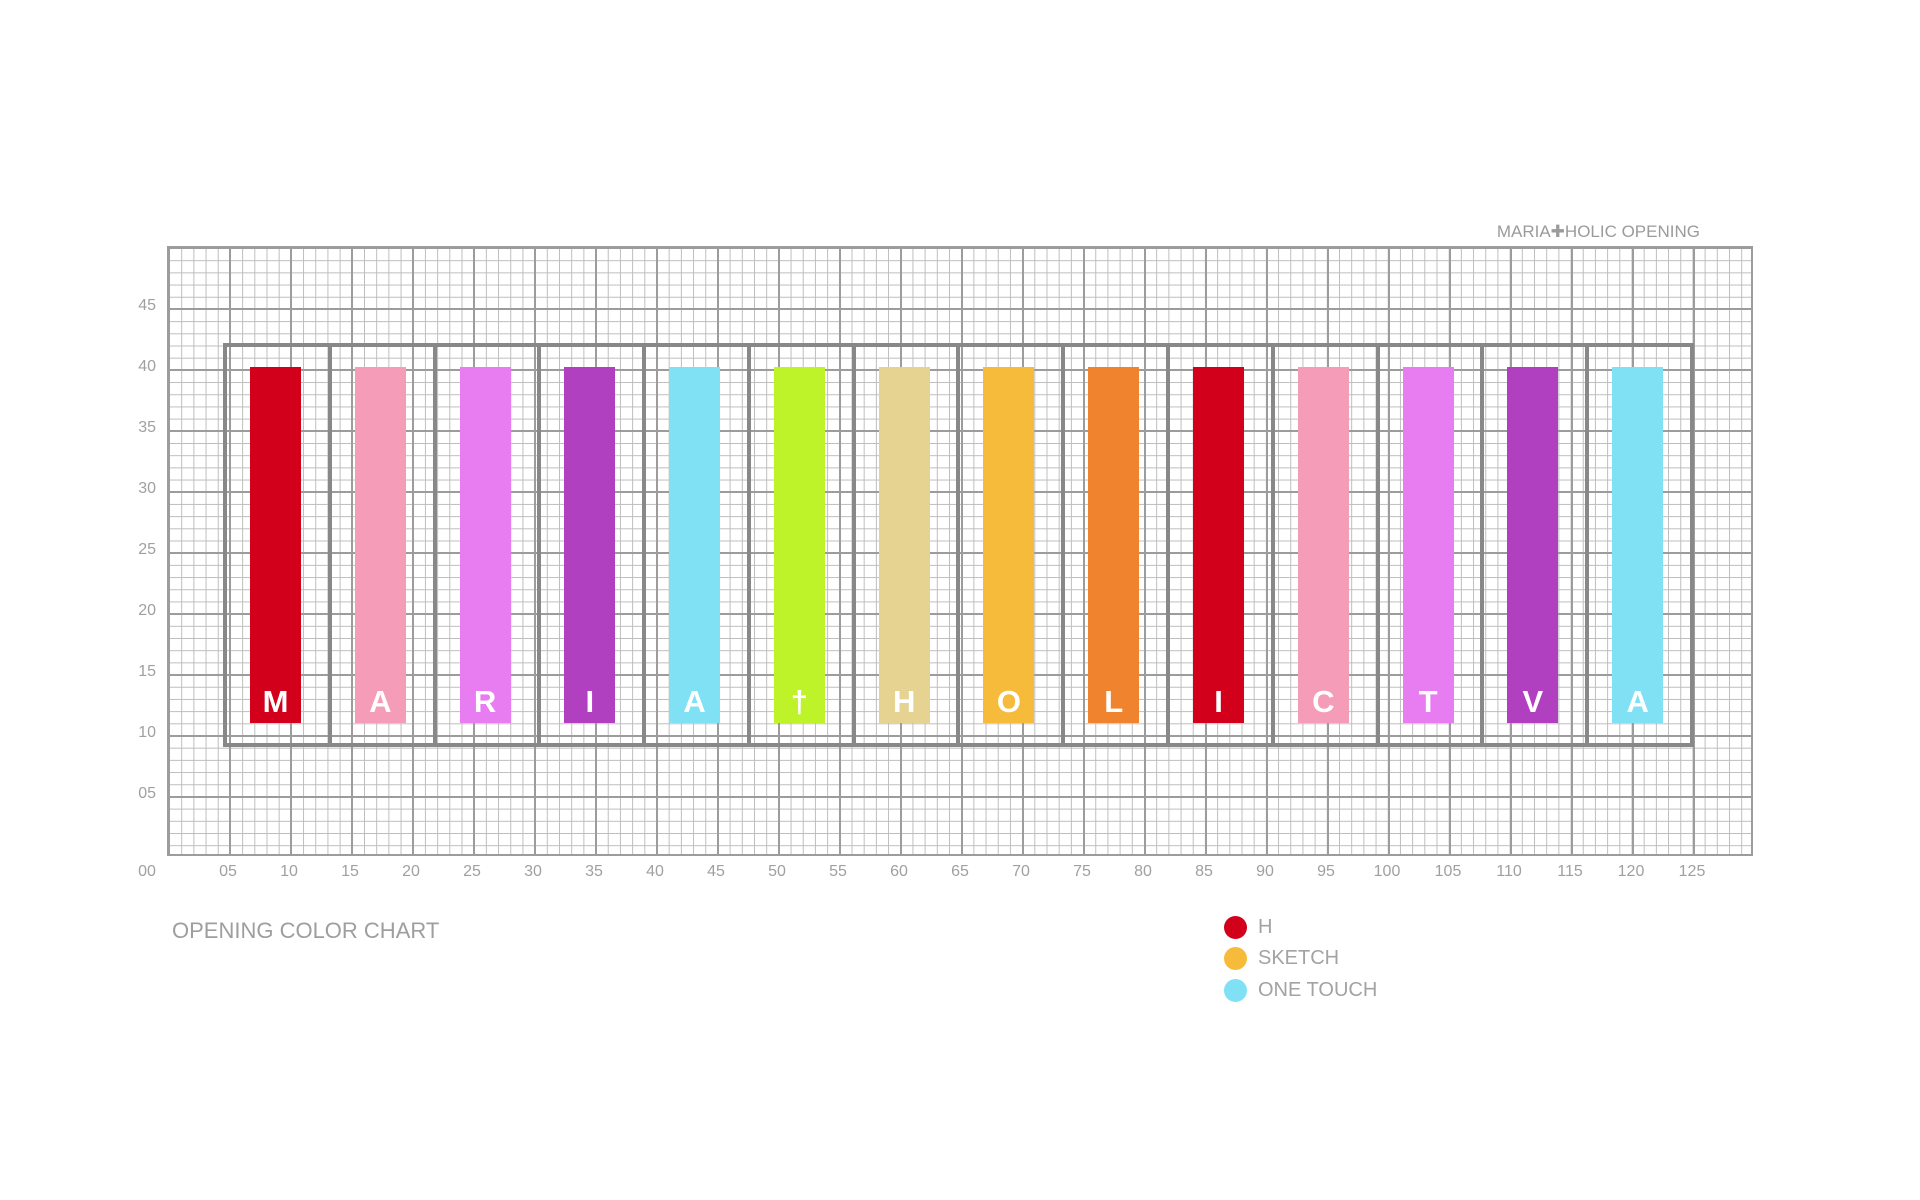 This screenshot has width=1920, height=1200. What do you see at coordinates (411, 871) in the screenshot?
I see `x-tick-label: 20` at bounding box center [411, 871].